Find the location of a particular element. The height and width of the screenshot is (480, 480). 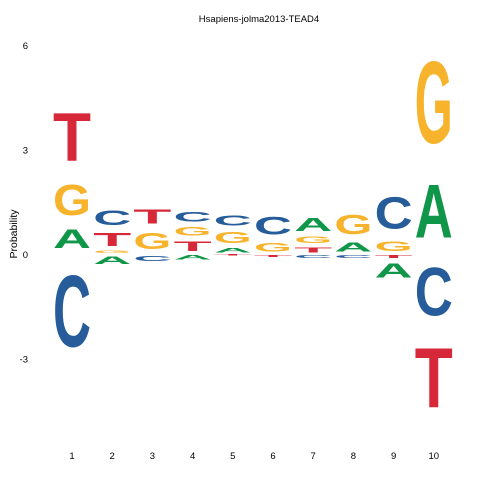

x-tick-label: 9 is located at coordinates (393, 456).